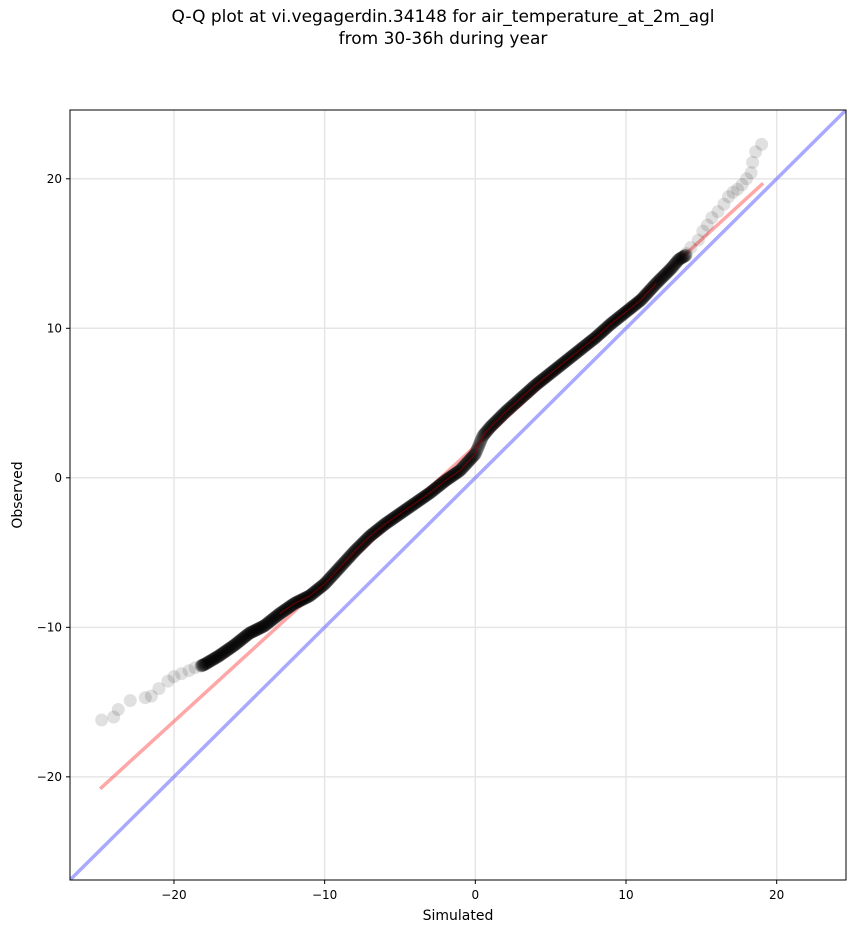 This screenshot has height=934, width=854. I want to click on x-tick-label: −20, so click(173, 895).